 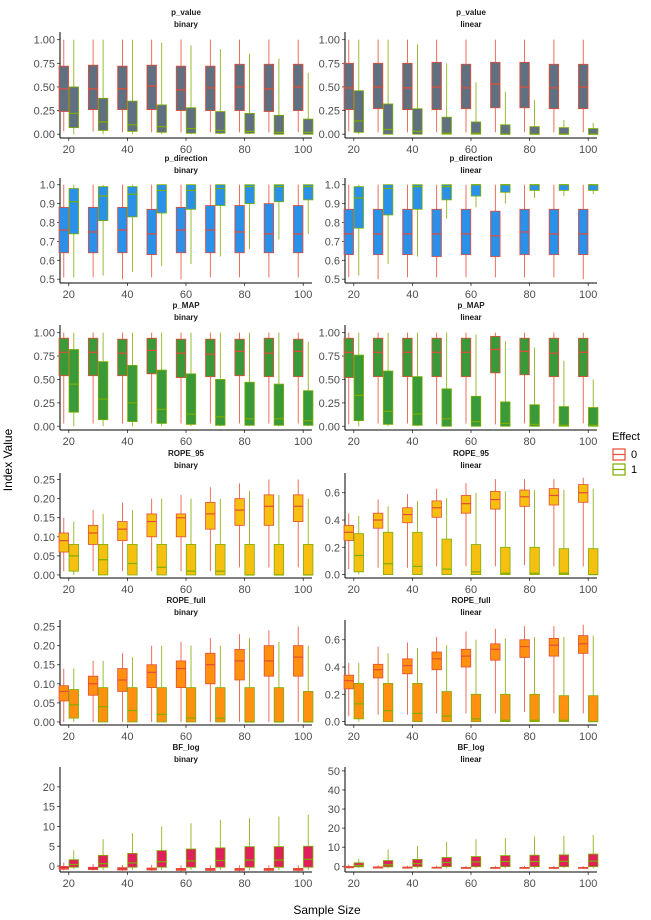 What do you see at coordinates (332, 224) in the screenshot?
I see `y-tick-label: 0.8` at bounding box center [332, 224].